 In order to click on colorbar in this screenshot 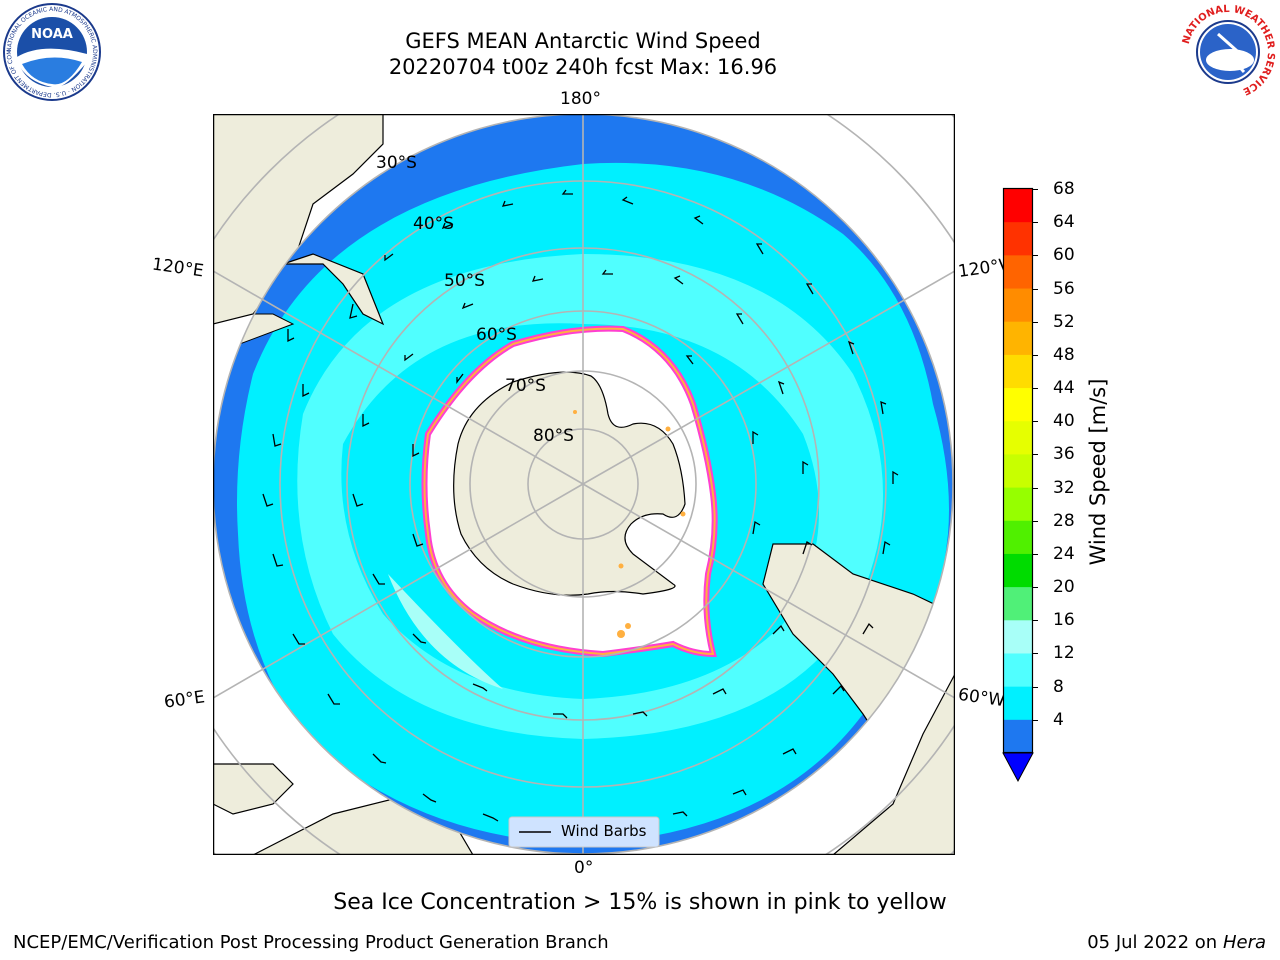, I will do `click(1018, 485)`.